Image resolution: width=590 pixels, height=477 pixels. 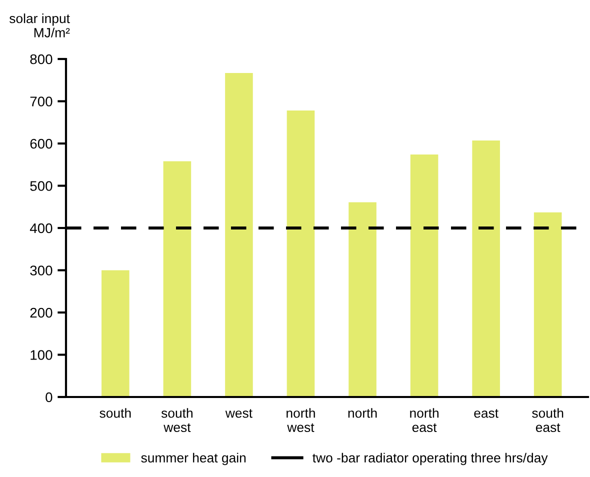 I want to click on x-tick-label: north west, so click(x=300, y=420).